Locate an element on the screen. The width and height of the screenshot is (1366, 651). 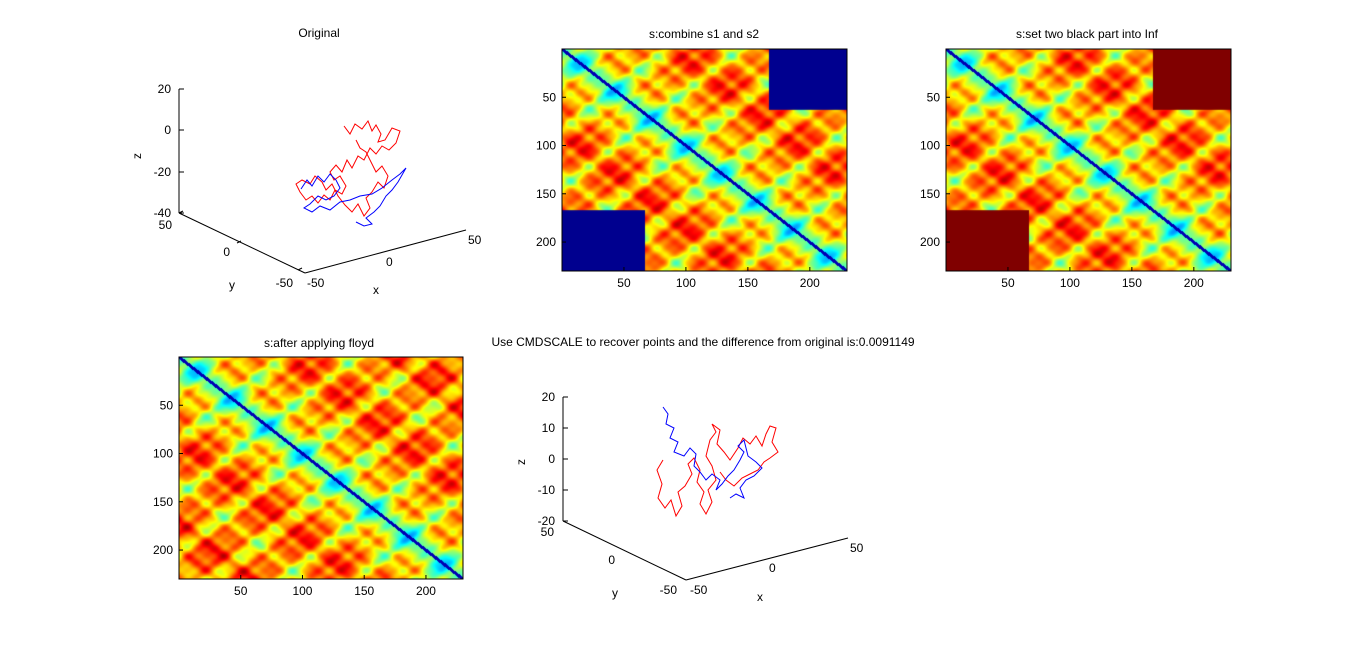
title-original: Original is located at coordinates (318, 33).